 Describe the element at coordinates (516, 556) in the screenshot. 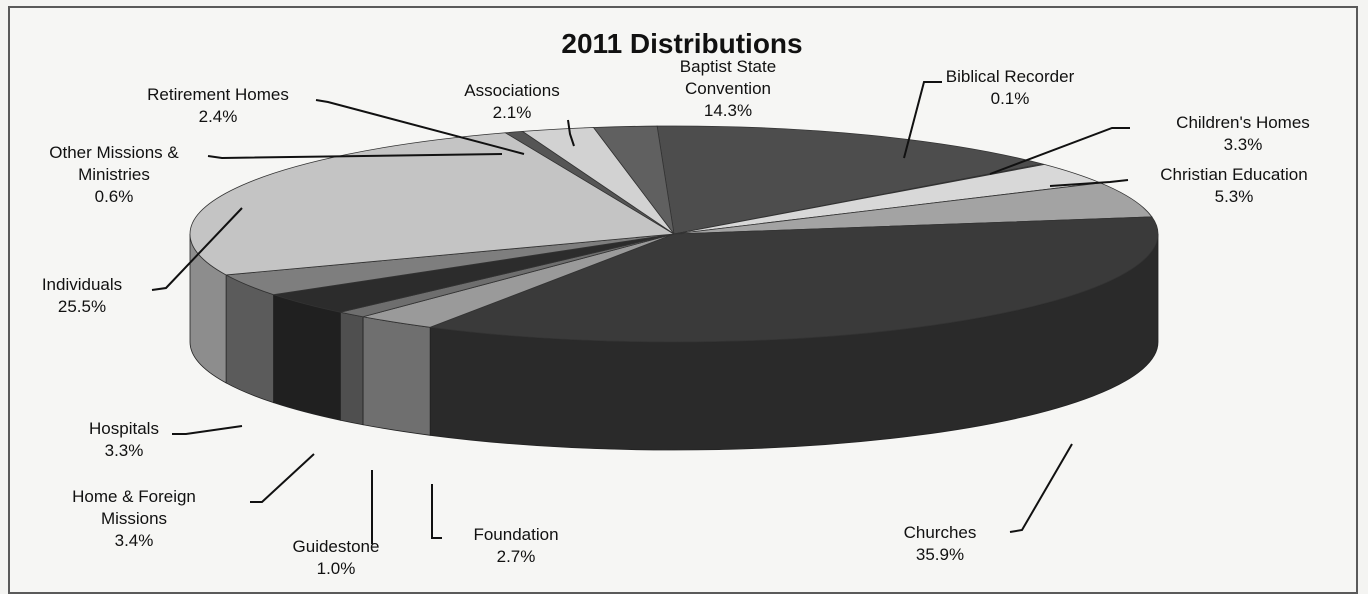

I see `slice-value-foundation: 2.7%` at that location.